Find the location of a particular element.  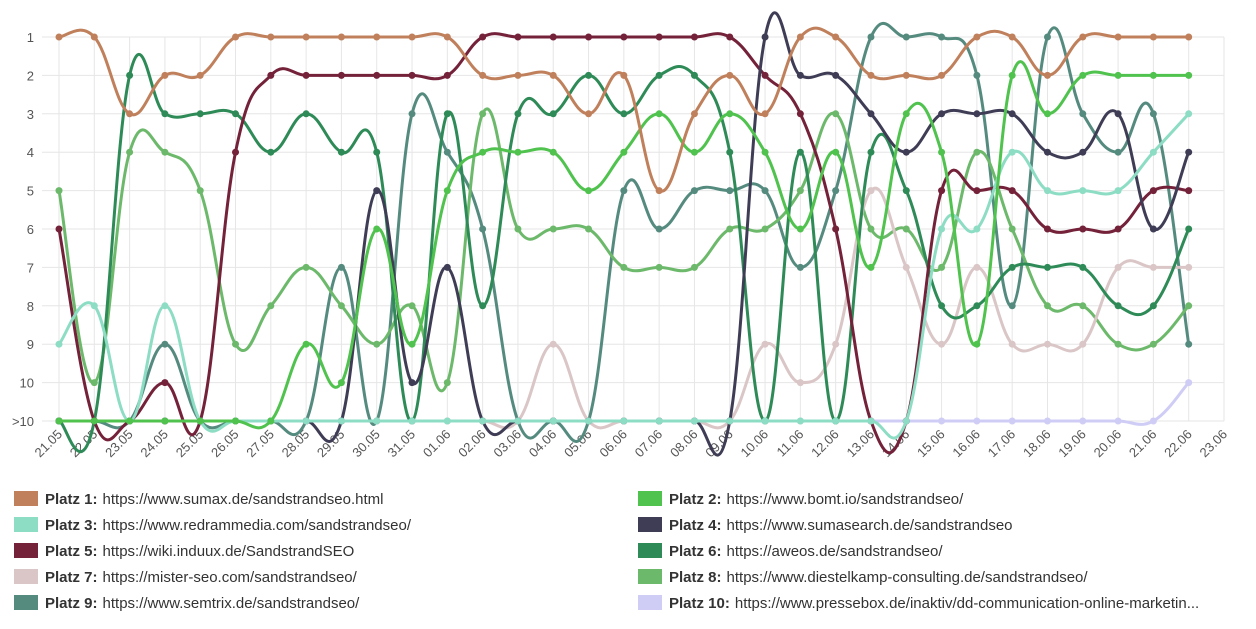

x-tick-label: 01.06 is located at coordinates (437, 444).